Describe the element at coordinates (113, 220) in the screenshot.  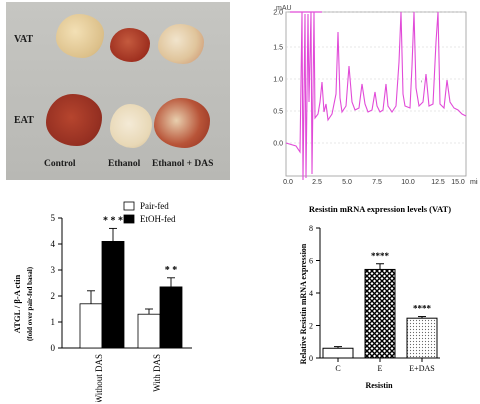
I see `atgl-significance: * * *` at that location.